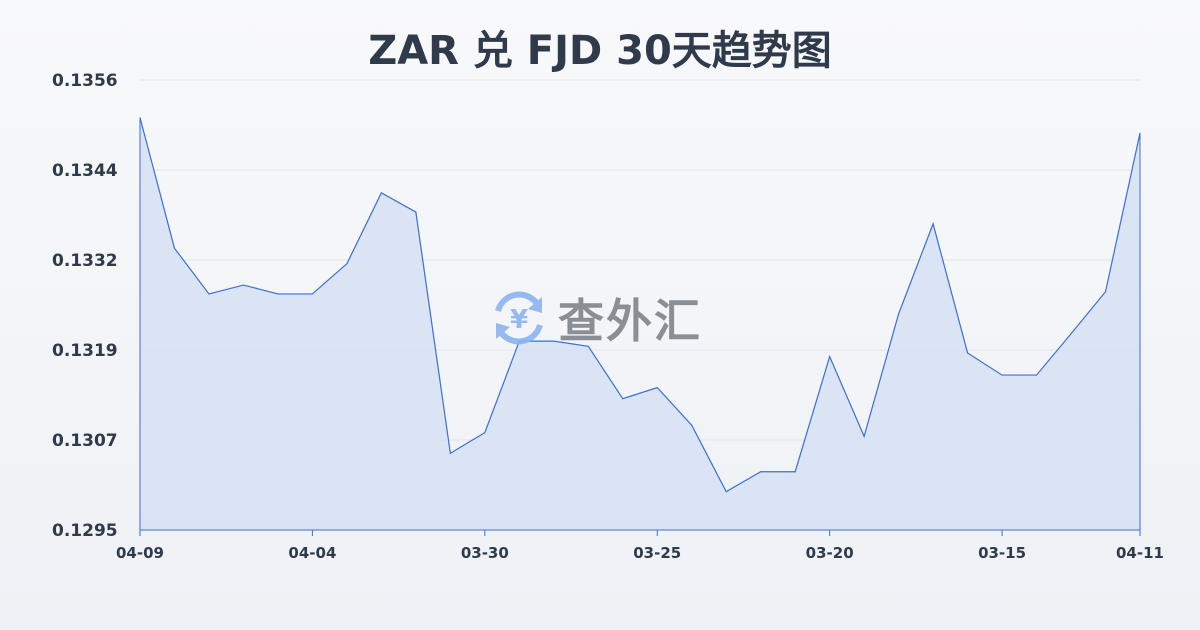 The height and width of the screenshot is (630, 1200). Describe the element at coordinates (85, 81) in the screenshot. I see `y-tick-label: 0.1356` at that location.